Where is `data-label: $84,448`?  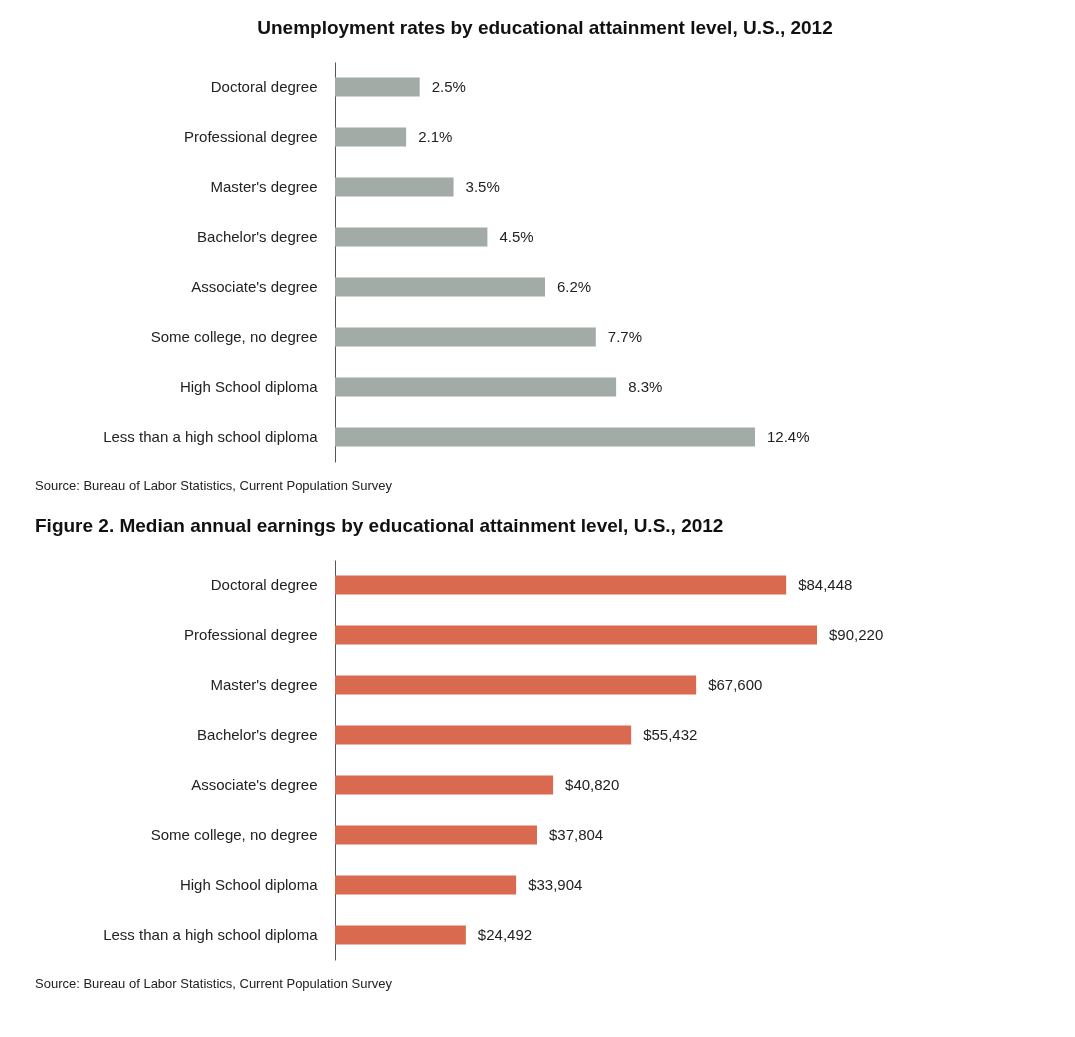
data-label: $84,448 is located at coordinates (825, 584).